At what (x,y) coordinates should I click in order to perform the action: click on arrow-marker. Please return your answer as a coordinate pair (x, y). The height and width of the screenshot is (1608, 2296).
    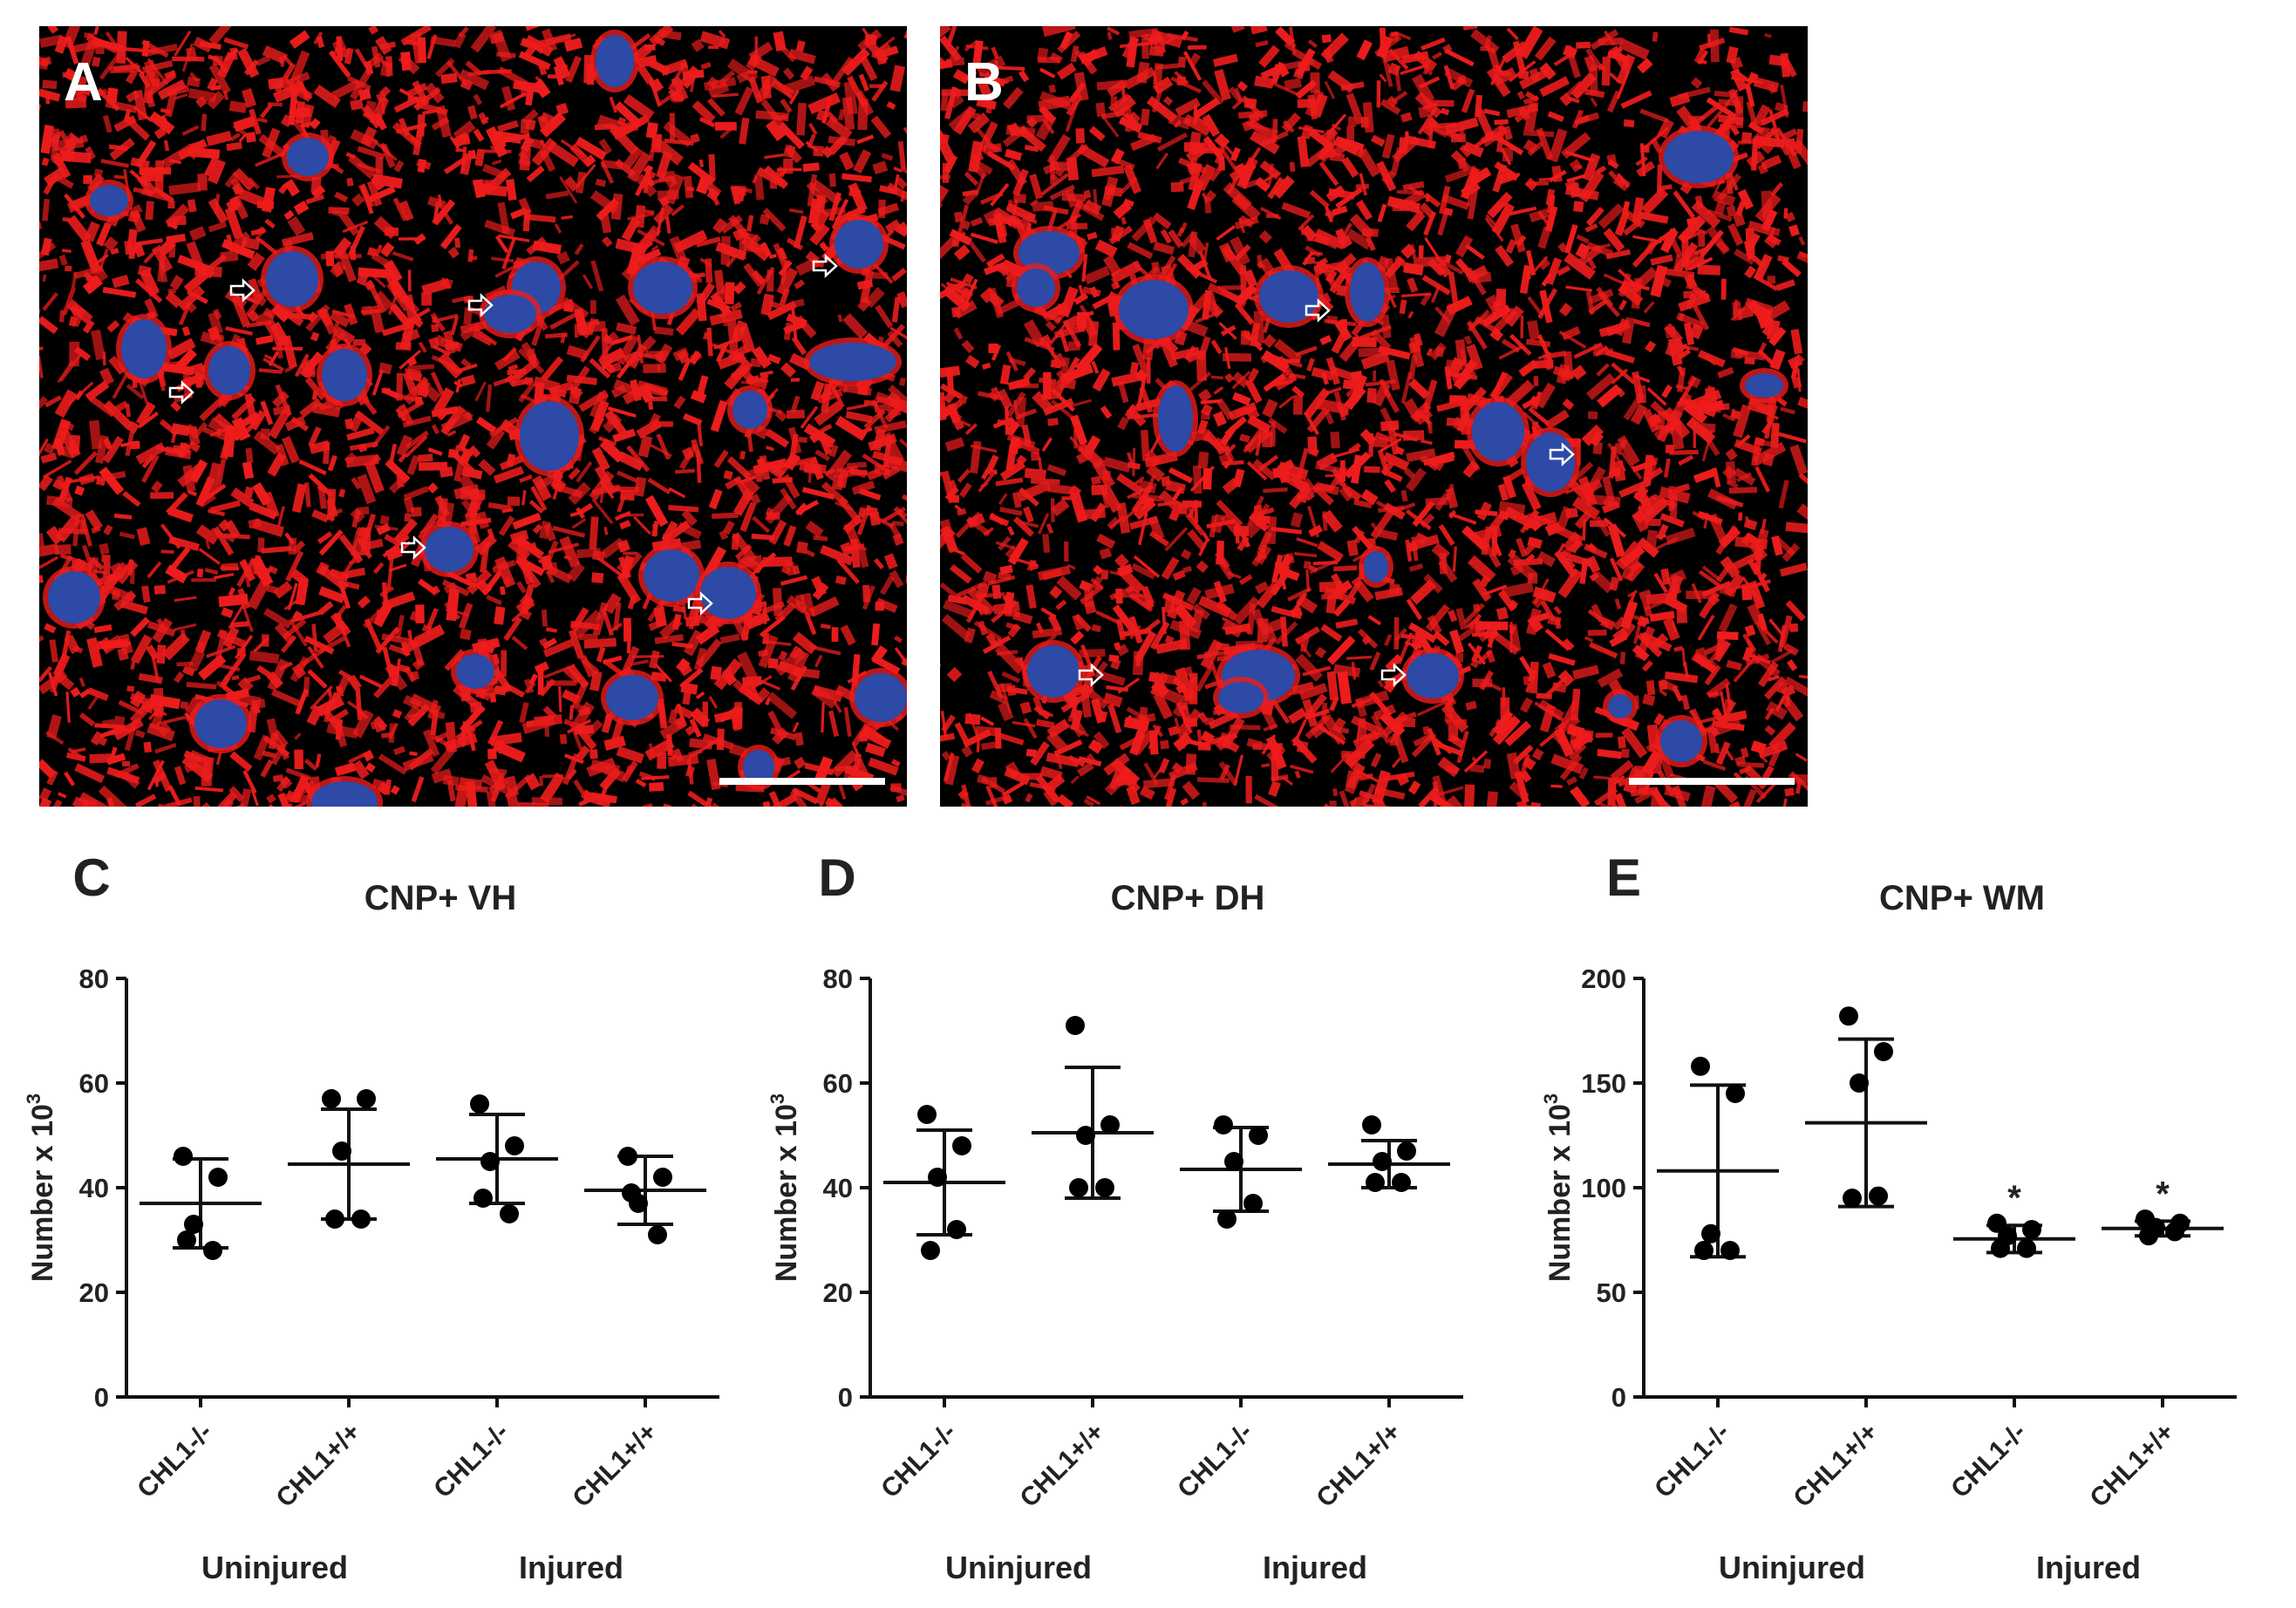
    Looking at the image, I should click on (825, 266).